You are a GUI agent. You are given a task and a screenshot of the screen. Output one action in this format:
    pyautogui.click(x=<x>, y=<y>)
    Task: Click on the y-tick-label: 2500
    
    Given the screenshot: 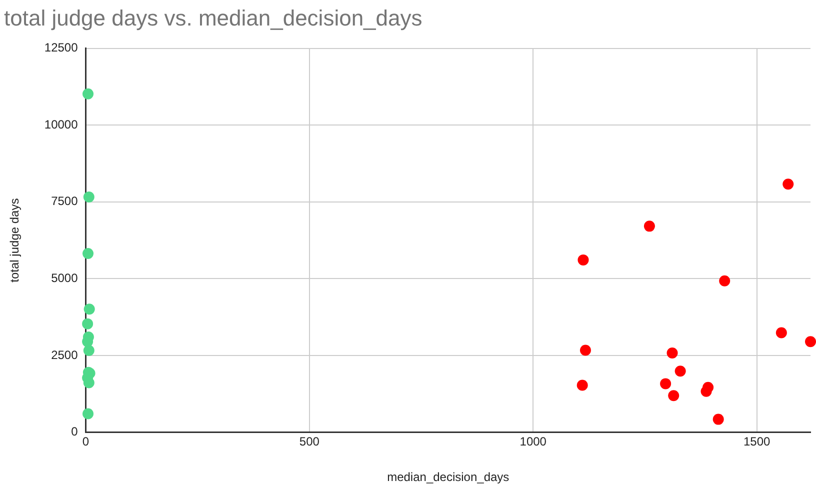 What is the action you would take?
    pyautogui.click(x=64, y=355)
    